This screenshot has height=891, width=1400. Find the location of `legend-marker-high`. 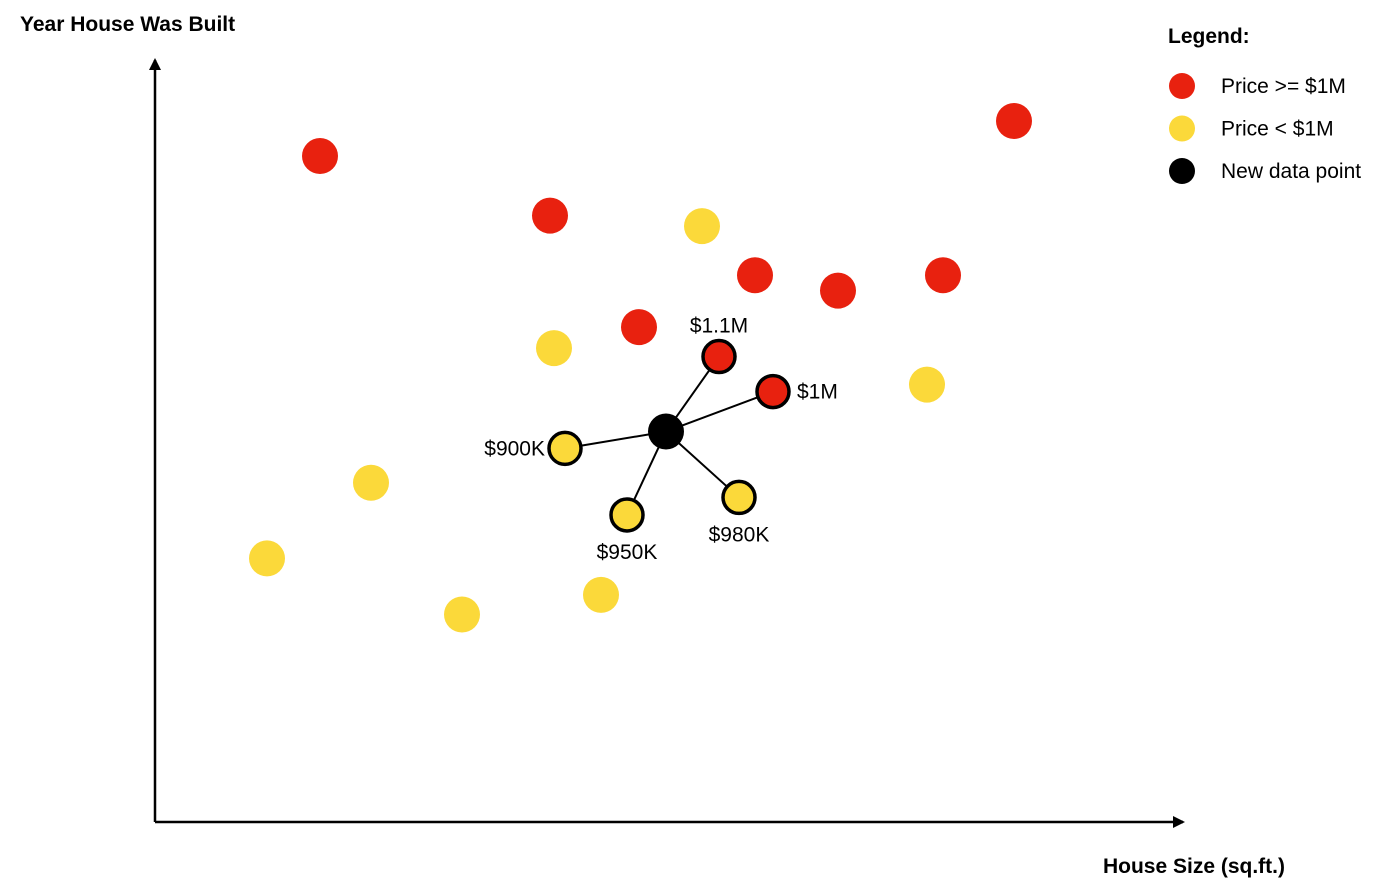

legend-marker-high is located at coordinates (1182, 86).